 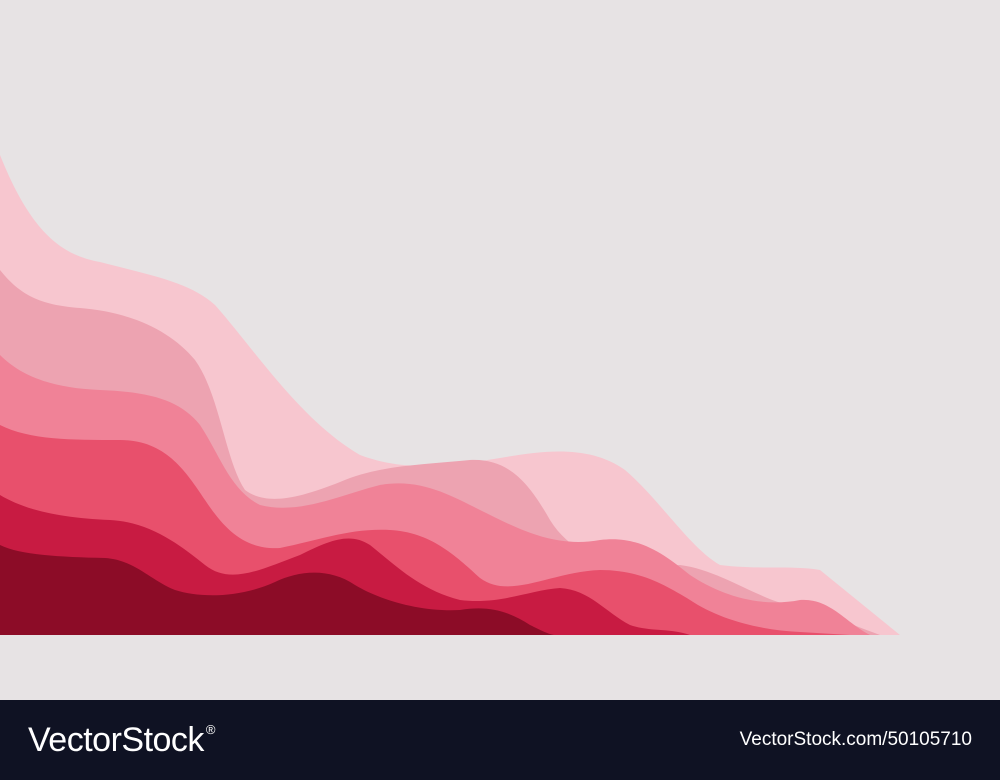 What do you see at coordinates (855, 739) in the screenshot?
I see `stock-id-text: VectorStock.com/50105710` at bounding box center [855, 739].